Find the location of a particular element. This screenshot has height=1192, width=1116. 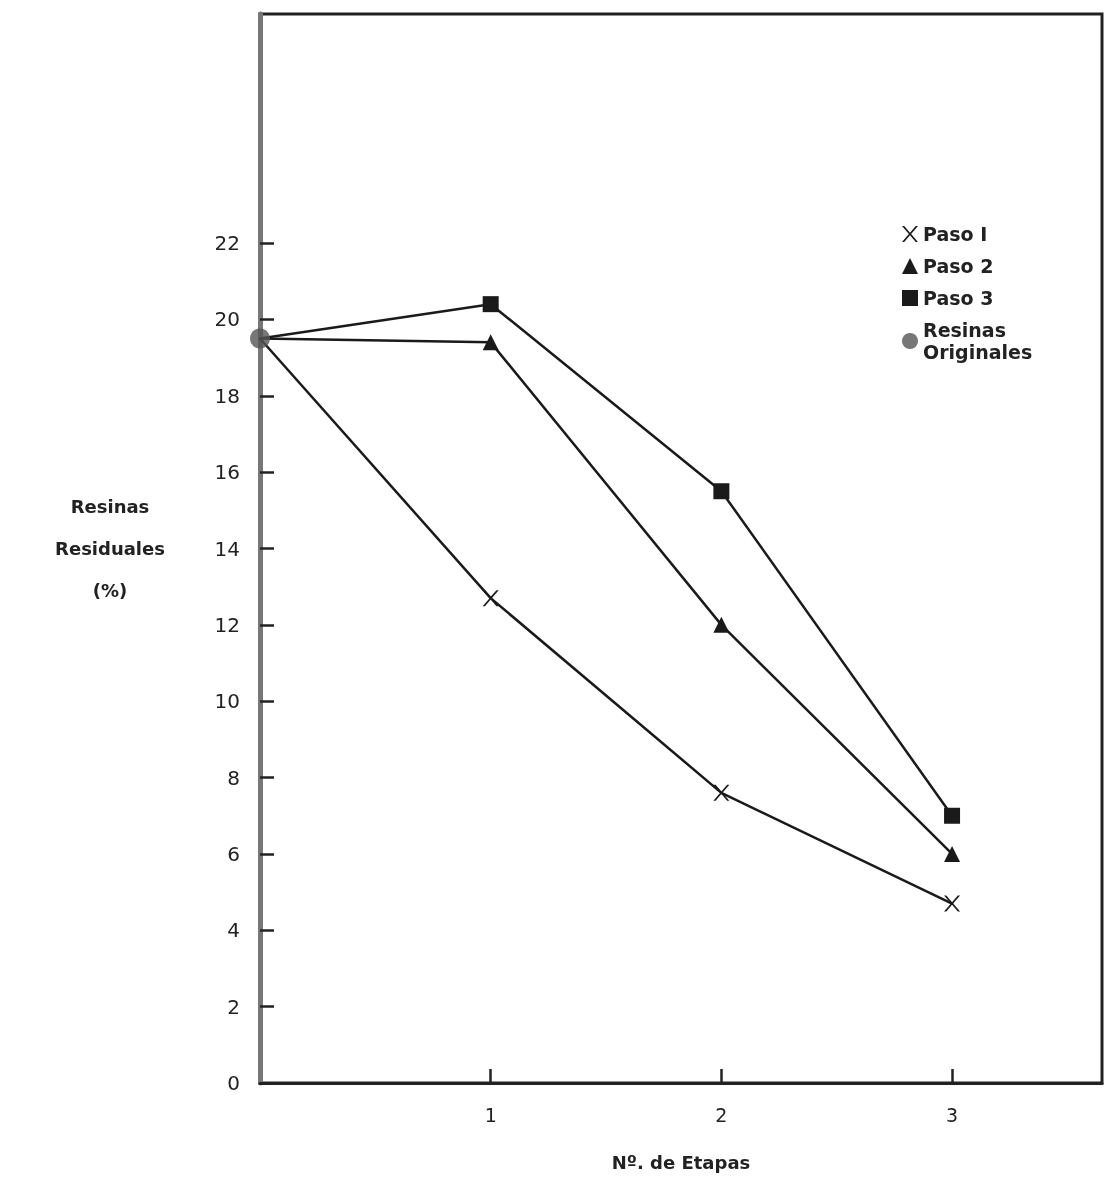

y-tick-label: 18 is located at coordinates (227, 395).